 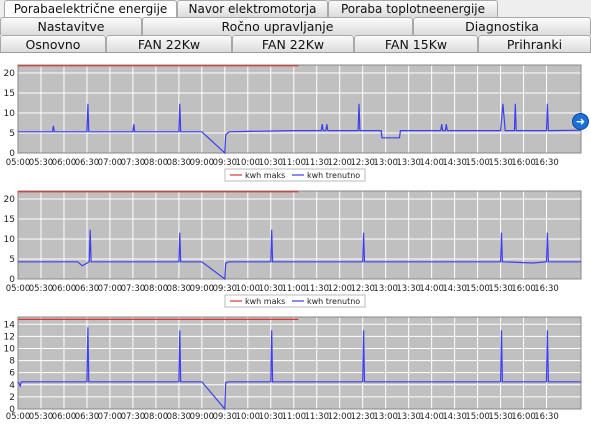 I want to click on x-tick-label: 13:00, so click(x=385, y=417).